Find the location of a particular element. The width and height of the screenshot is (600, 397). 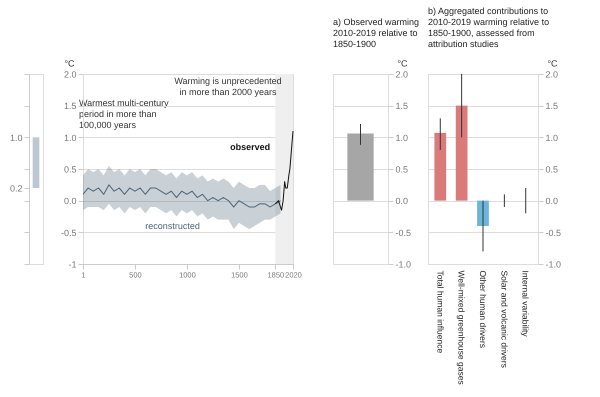

annotation: Warmest multi-century period in more than 100,000 years is located at coordinates (124, 114).